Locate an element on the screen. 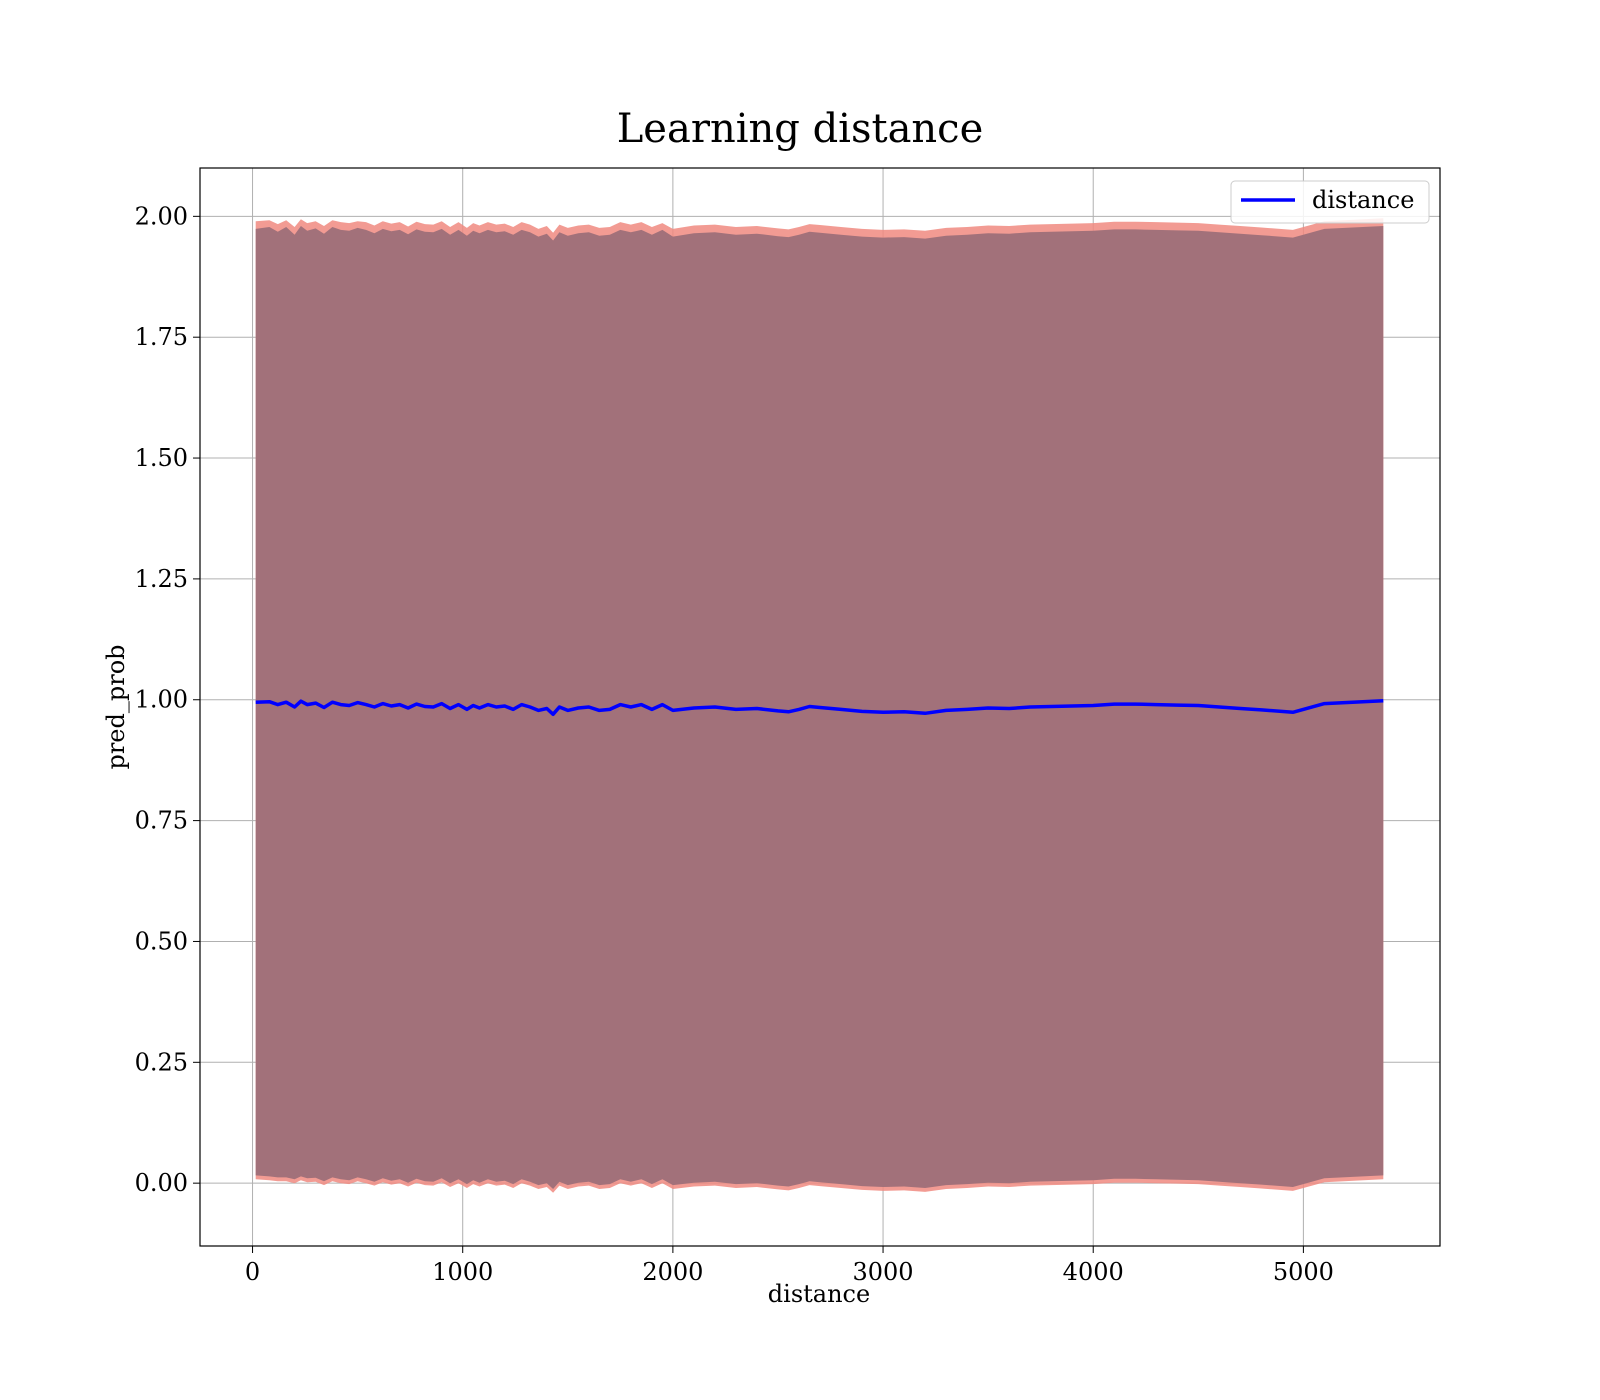 This screenshot has height=1400, width=1600. y-tick-label-3: 0.75 is located at coordinates (161, 821).